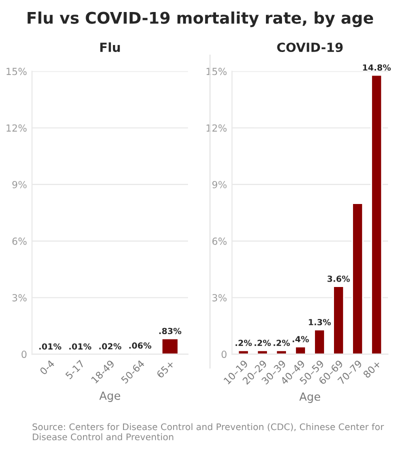 This screenshot has width=400, height=460. Describe the element at coordinates (377, 67) in the screenshot. I see `data-label: 14.8%` at that location.